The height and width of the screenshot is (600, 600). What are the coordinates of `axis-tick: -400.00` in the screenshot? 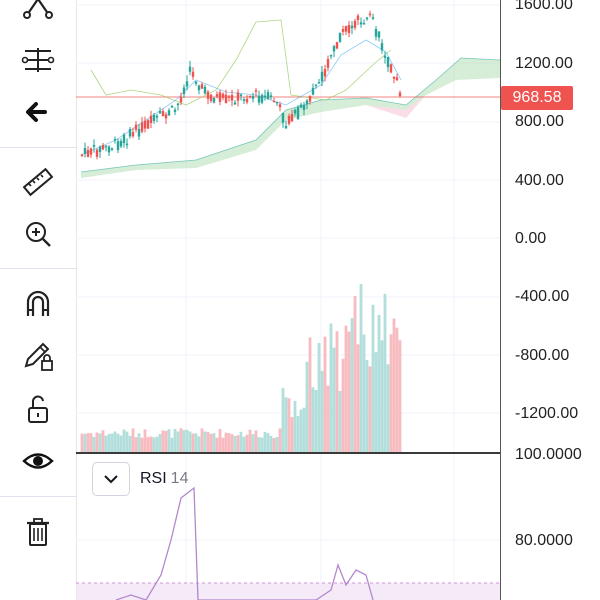 It's located at (542, 296).